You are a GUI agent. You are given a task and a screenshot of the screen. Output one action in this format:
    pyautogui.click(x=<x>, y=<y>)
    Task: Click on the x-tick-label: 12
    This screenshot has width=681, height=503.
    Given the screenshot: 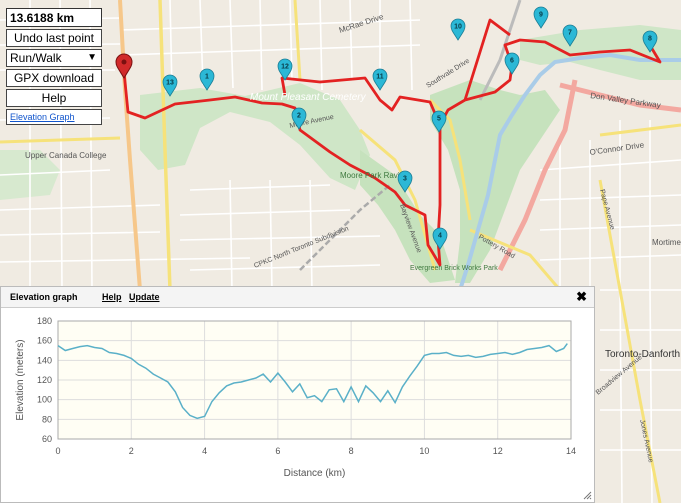 What is the action you would take?
    pyautogui.click(x=498, y=451)
    